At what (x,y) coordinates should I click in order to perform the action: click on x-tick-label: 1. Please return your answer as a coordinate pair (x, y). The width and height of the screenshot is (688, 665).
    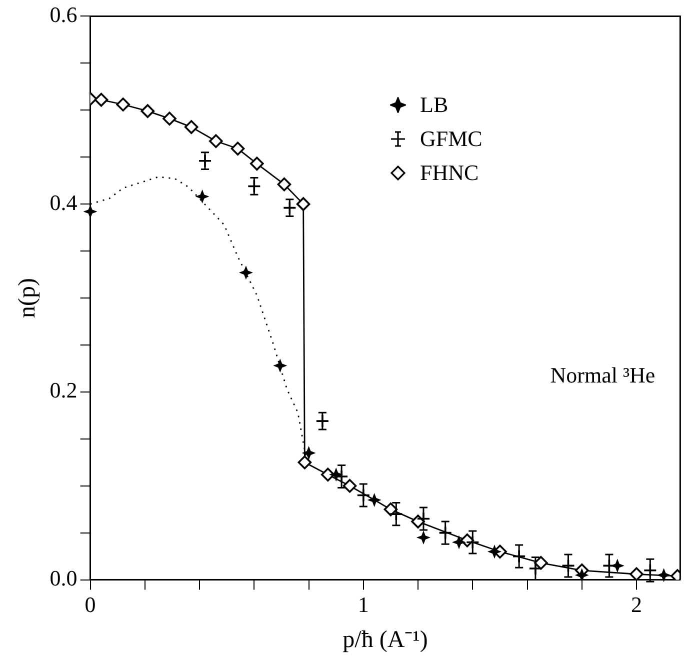
    Looking at the image, I should click on (363, 604).